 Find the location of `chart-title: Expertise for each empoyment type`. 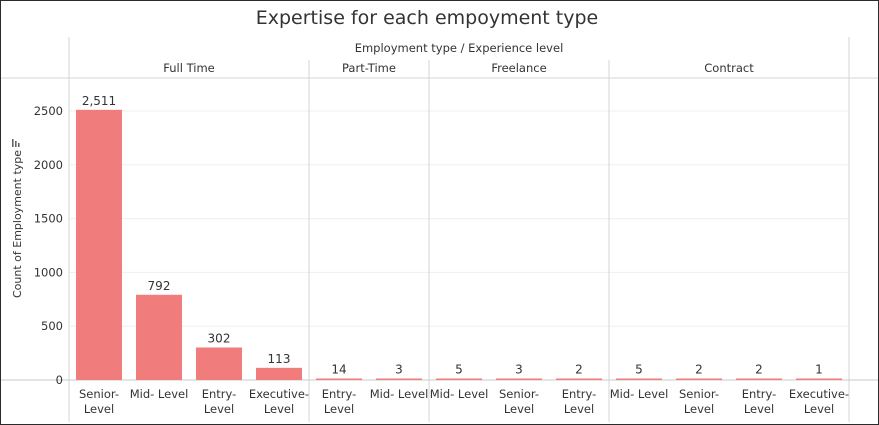

chart-title: Expertise for each empoyment type is located at coordinates (427, 18).